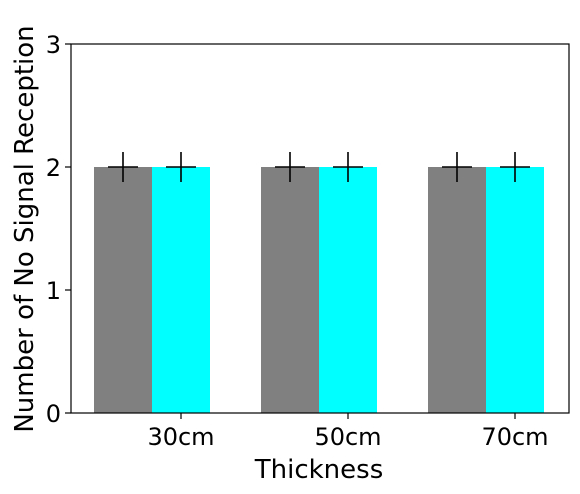  Describe the element at coordinates (25, 228) in the screenshot. I see `y-axis-title: Number of No Signal Reception` at that location.